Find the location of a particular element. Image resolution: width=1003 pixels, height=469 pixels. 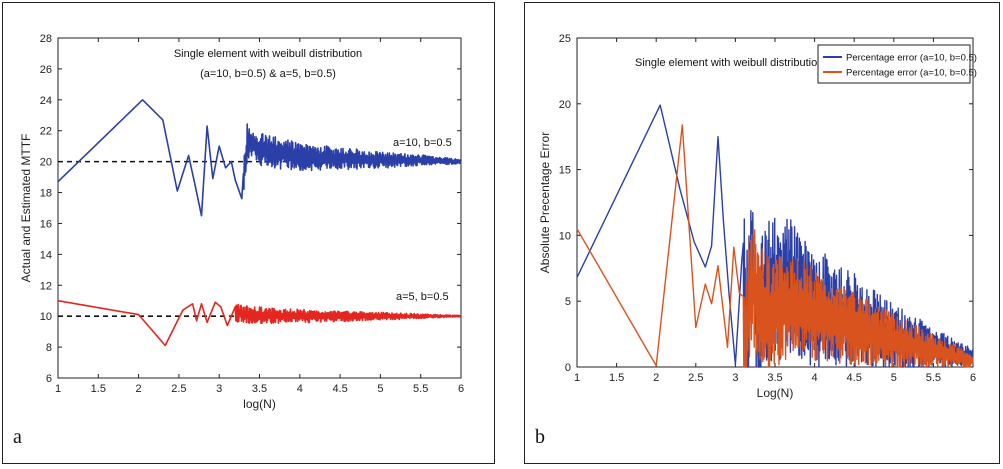

y-tick-label: 15 is located at coordinates (565, 171).